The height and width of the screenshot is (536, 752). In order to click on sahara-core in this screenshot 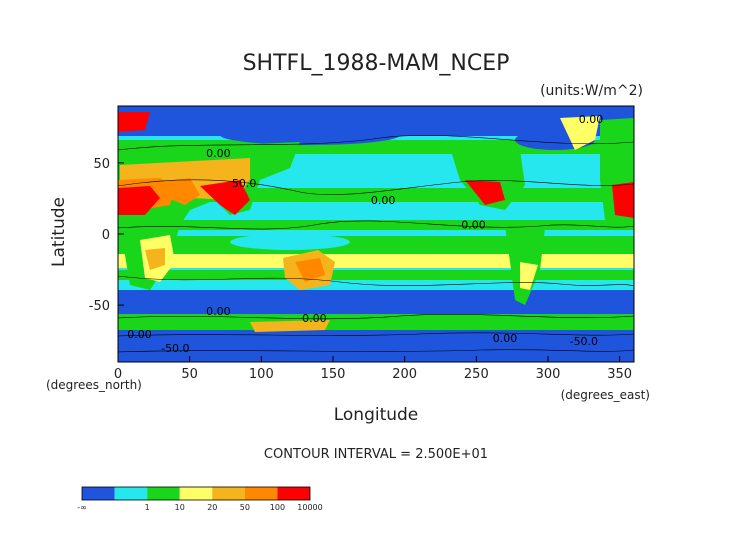, I will do `click(139, 200)`.